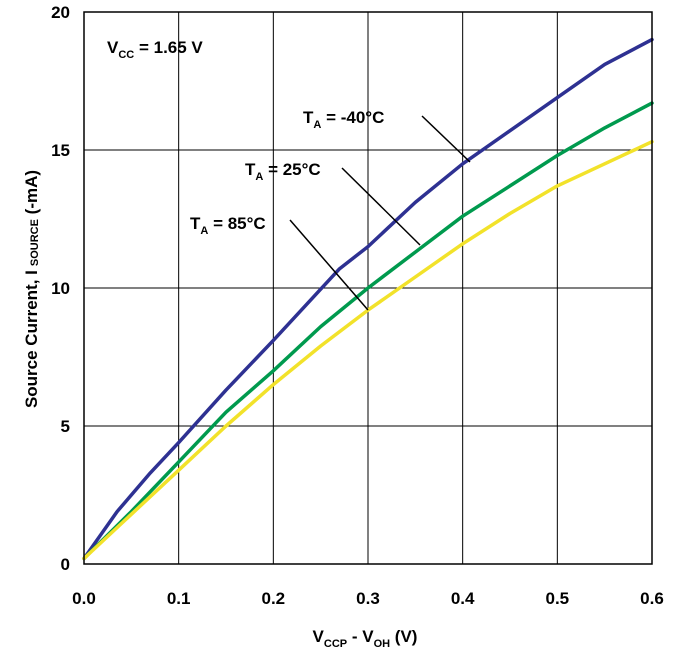  I want to click on series-label-2: TA = 85°C, so click(228, 225).